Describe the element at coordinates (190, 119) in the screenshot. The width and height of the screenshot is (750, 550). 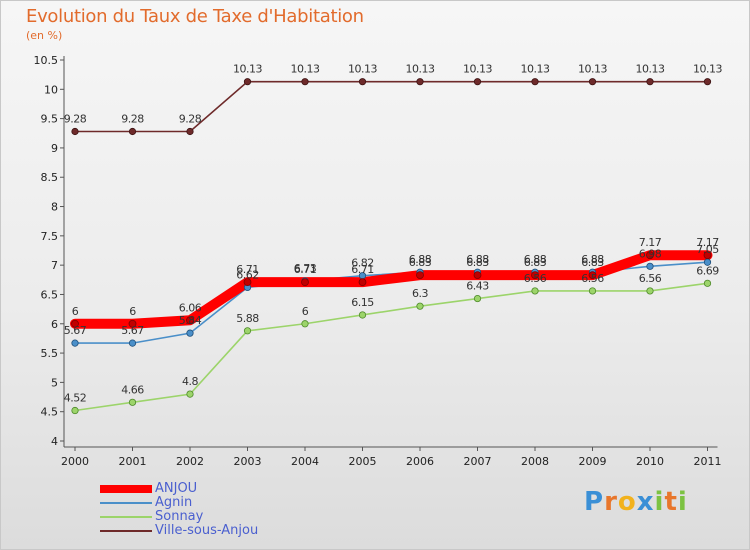
I see `data-label-ville-sous-anjou: 9.28` at that location.